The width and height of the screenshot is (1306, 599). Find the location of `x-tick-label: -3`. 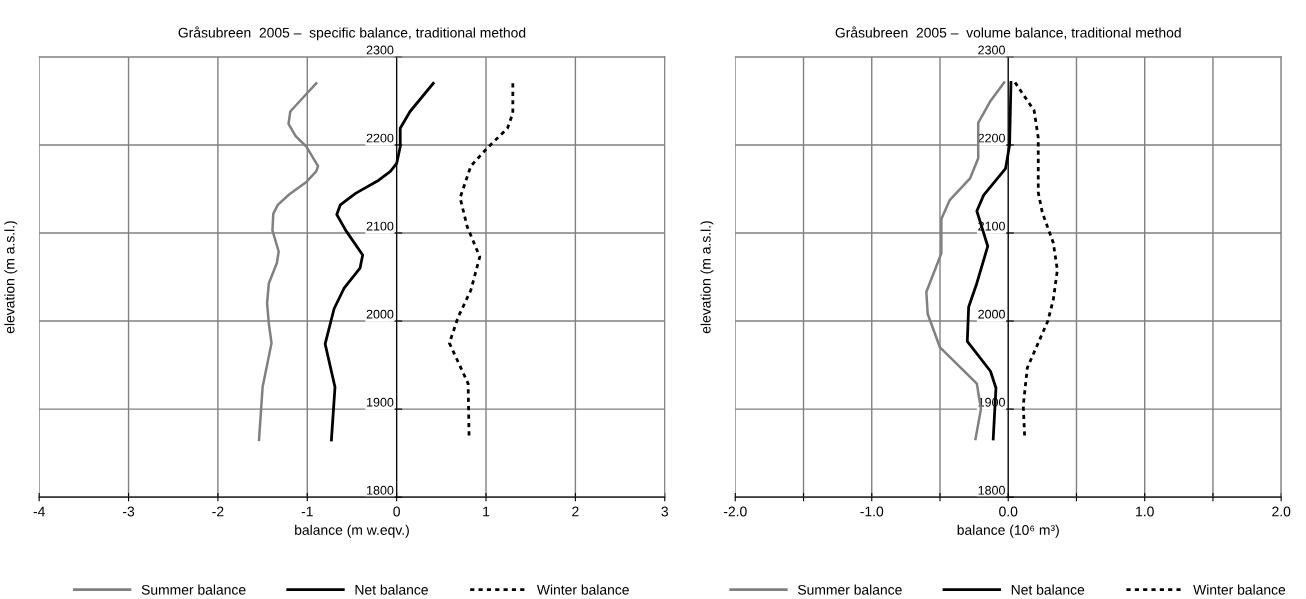

x-tick-label: -3 is located at coordinates (128, 511).